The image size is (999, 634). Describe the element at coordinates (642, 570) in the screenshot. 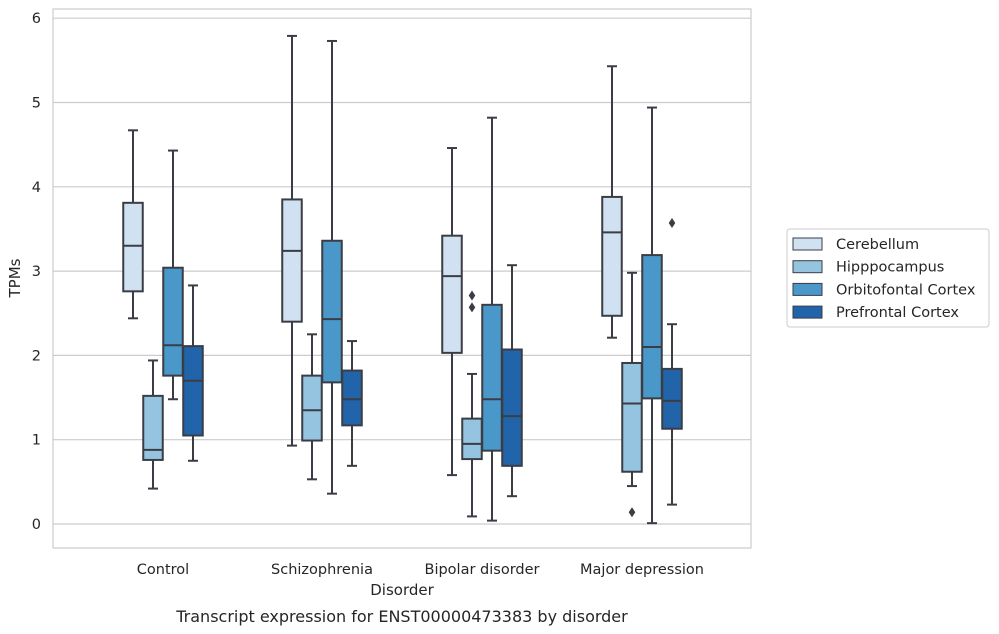

I see `x-tick-label: Major depression` at that location.